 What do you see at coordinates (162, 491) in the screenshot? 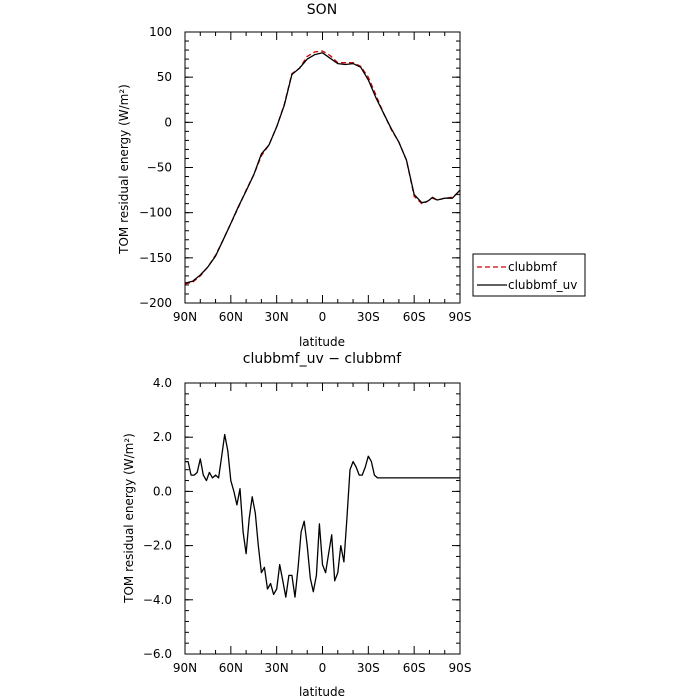
I see `y-tick-label: 0.0` at bounding box center [162, 491].